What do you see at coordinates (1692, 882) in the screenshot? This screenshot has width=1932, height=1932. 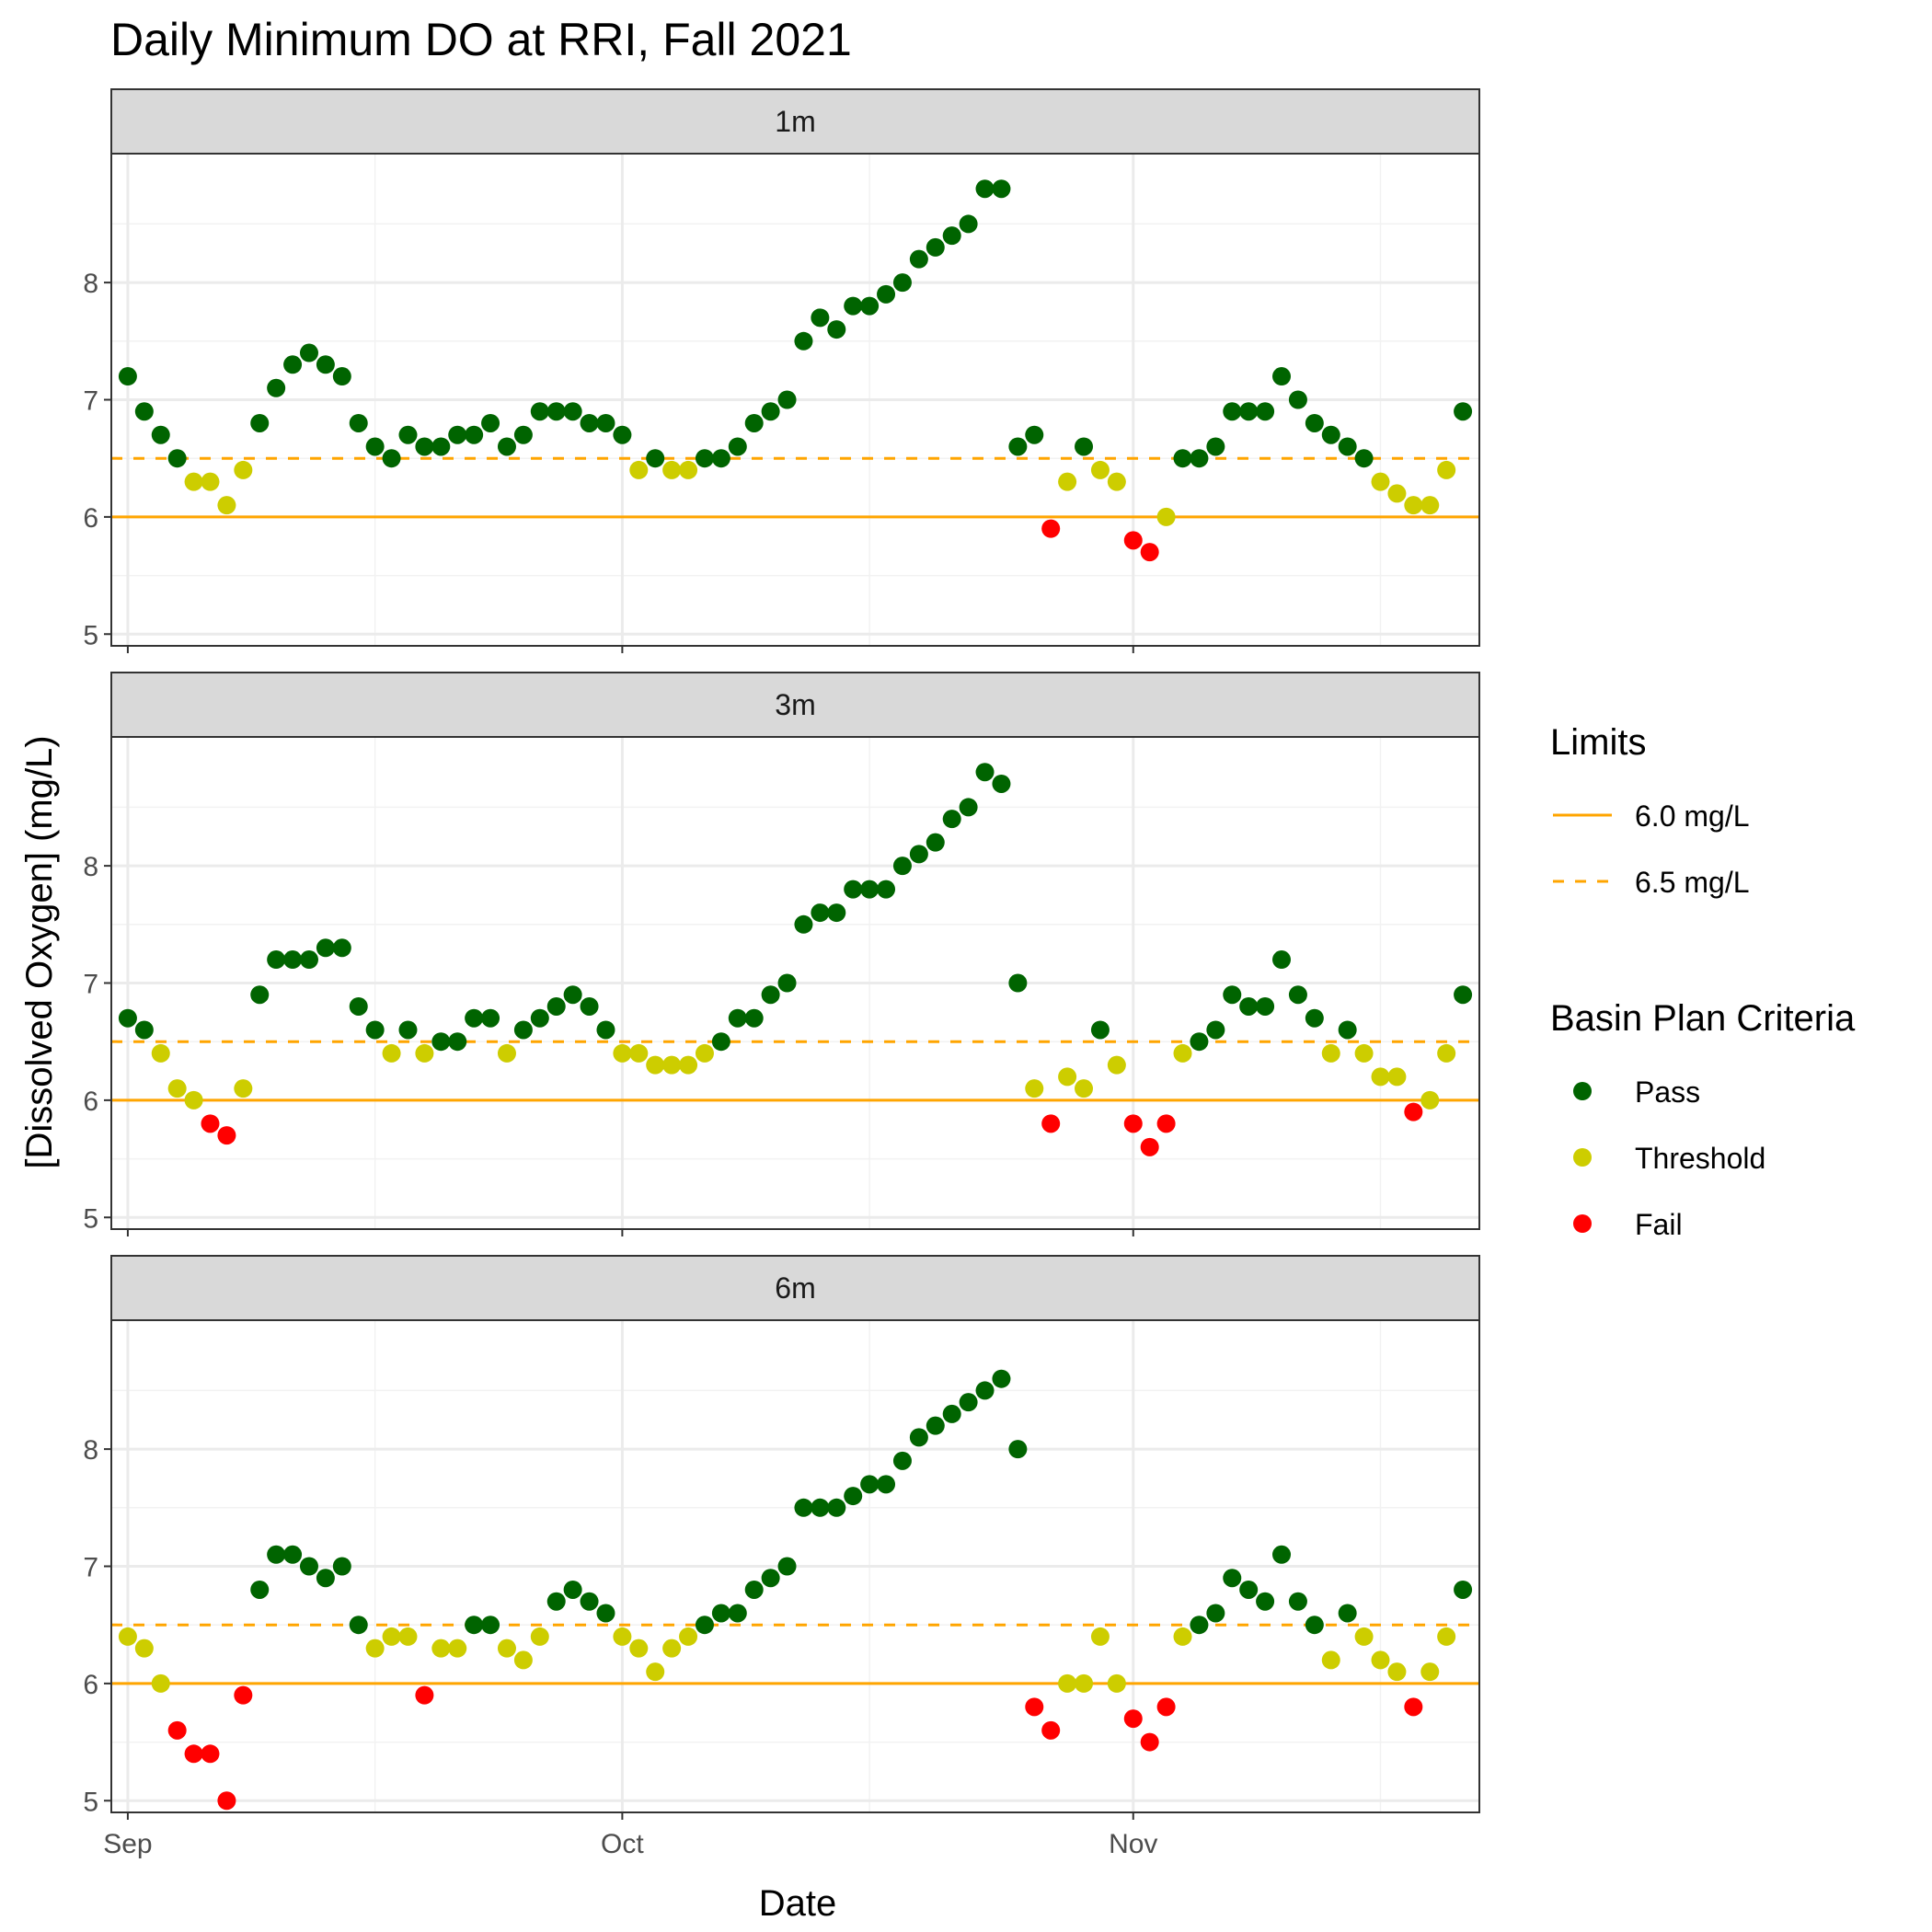 I see `legend-limit-label-2: 6.5 mg/L` at bounding box center [1692, 882].